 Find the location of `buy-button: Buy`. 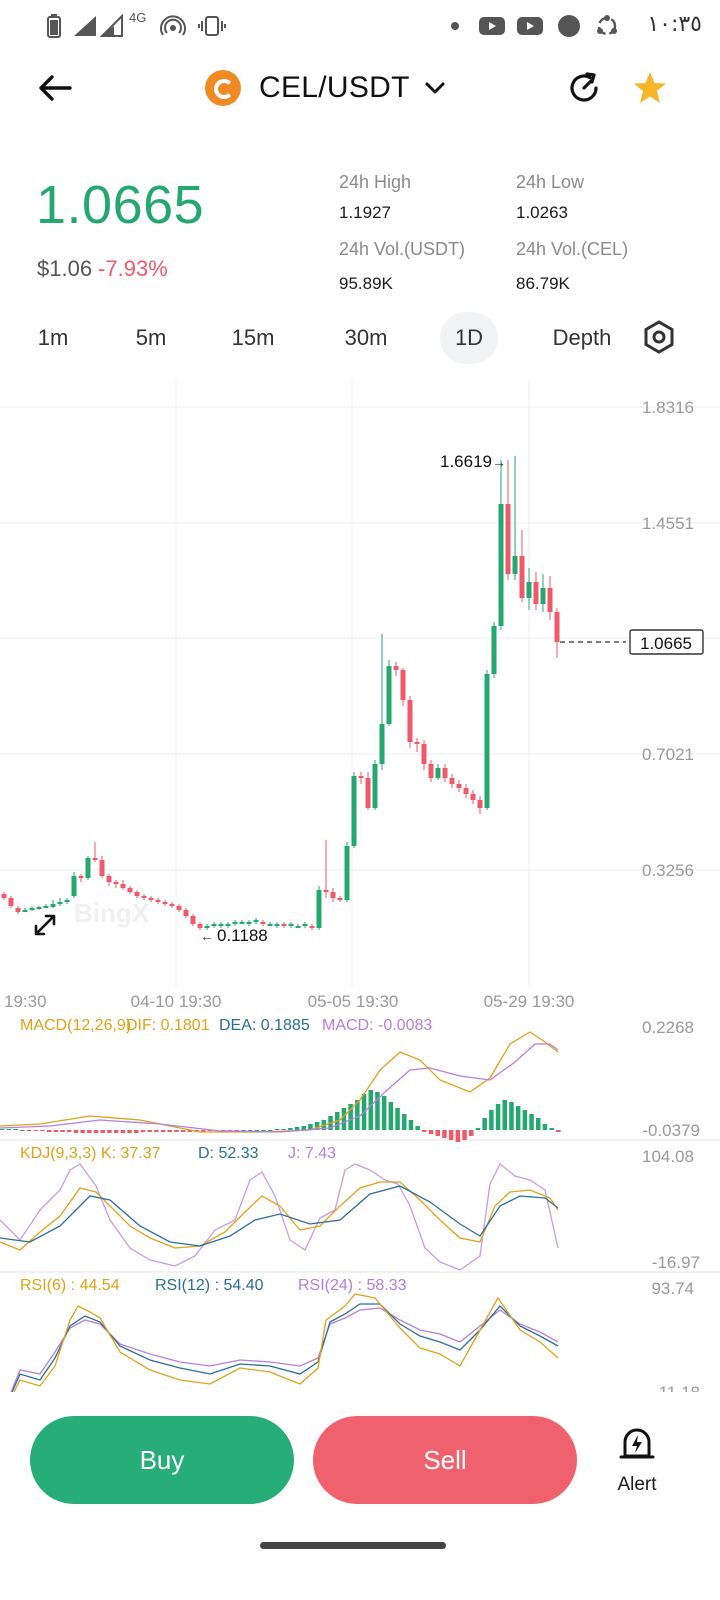

buy-button: Buy is located at coordinates (162, 1460).